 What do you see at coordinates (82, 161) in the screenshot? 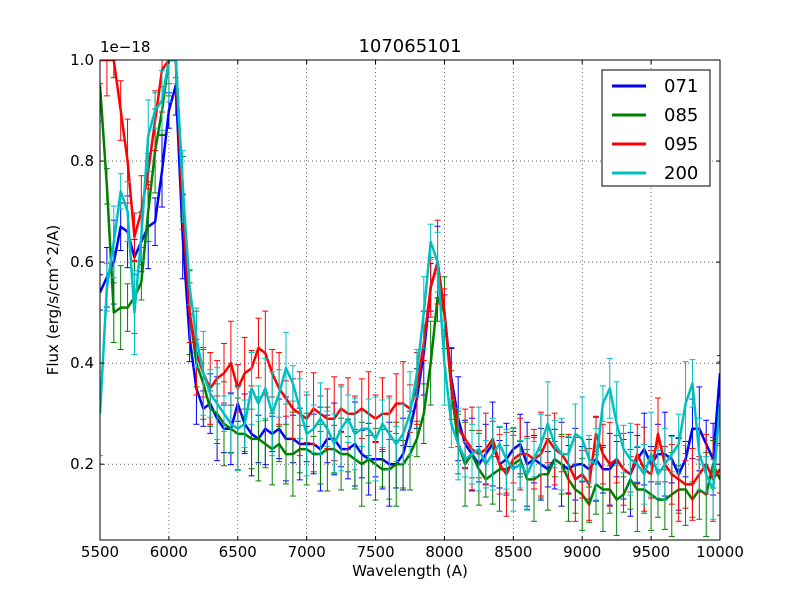
I see `y-tick-label: 0.8` at bounding box center [82, 161].